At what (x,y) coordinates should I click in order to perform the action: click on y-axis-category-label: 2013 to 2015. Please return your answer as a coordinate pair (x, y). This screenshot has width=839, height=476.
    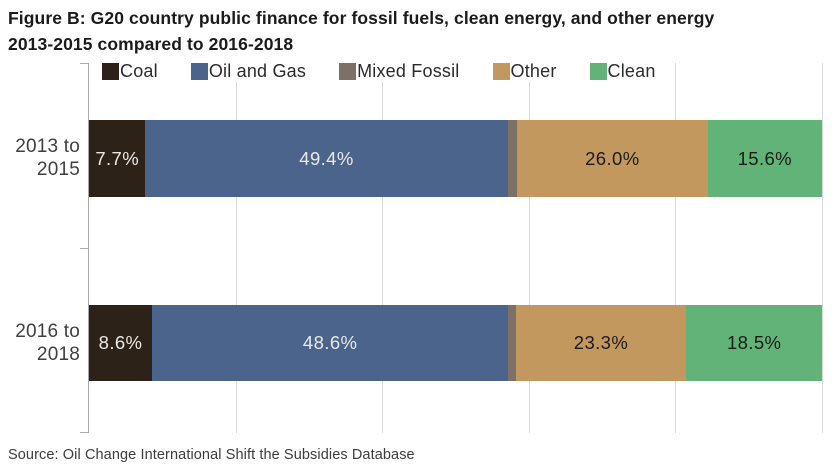
    Looking at the image, I should click on (40, 158).